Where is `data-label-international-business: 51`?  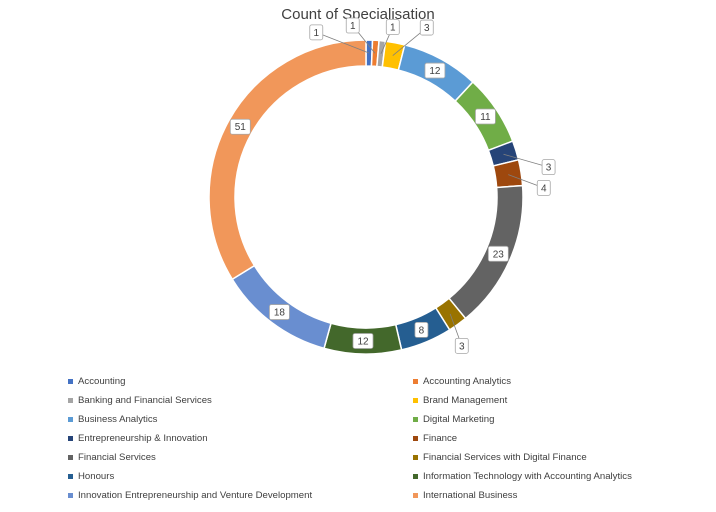
data-label-international-business: 51 is located at coordinates (241, 127).